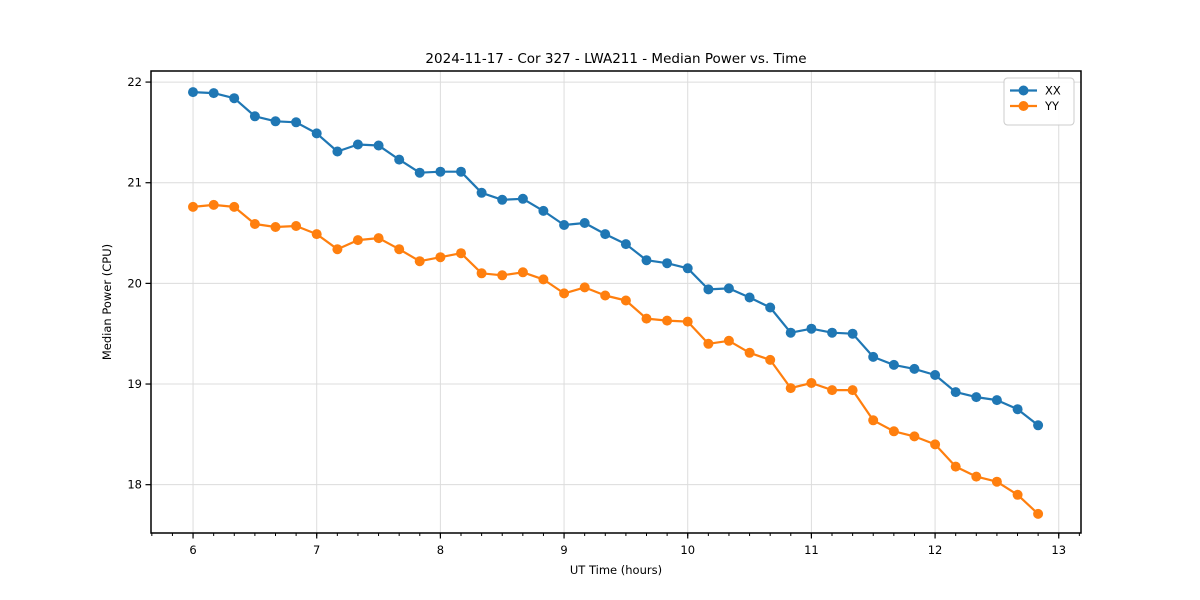 This screenshot has height=600, width=1200. I want to click on legend-entry-yy: YY, so click(1035, 106).